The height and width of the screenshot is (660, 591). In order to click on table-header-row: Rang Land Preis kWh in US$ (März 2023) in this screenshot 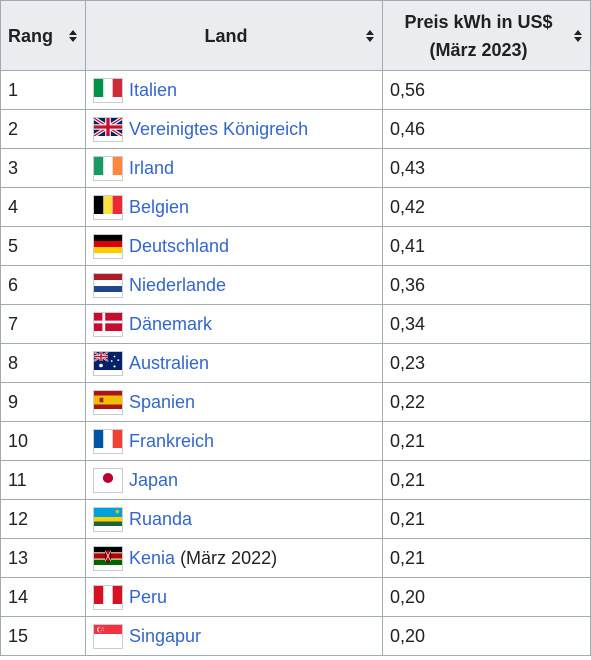, I will do `click(295, 35)`.